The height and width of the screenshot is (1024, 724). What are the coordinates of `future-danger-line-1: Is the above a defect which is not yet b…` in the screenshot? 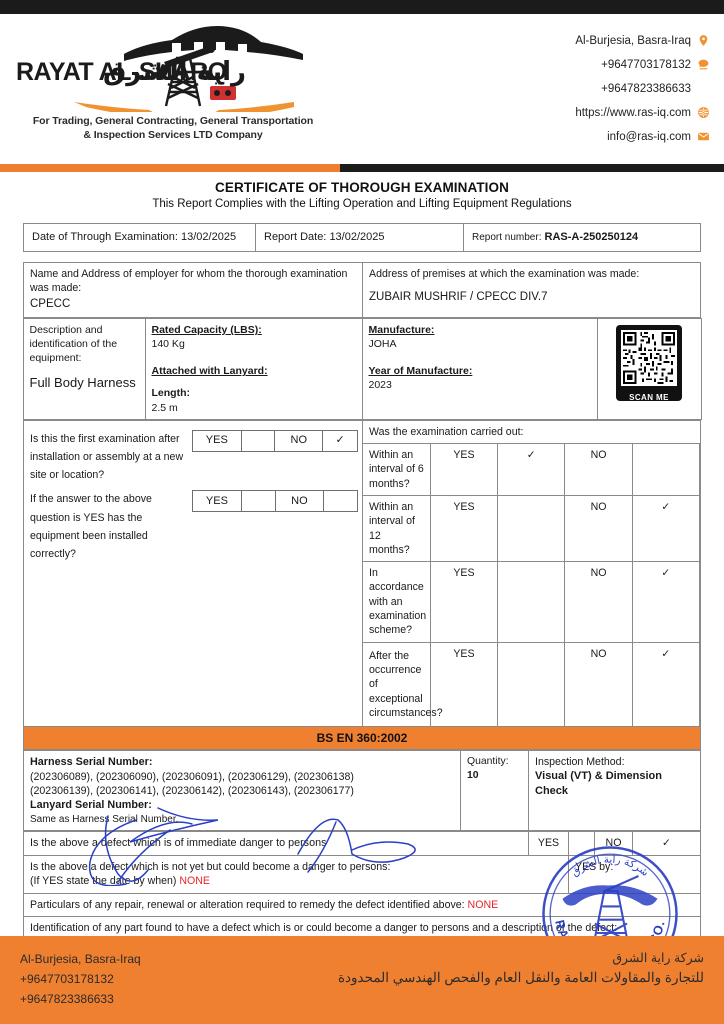 It's located at (210, 866).